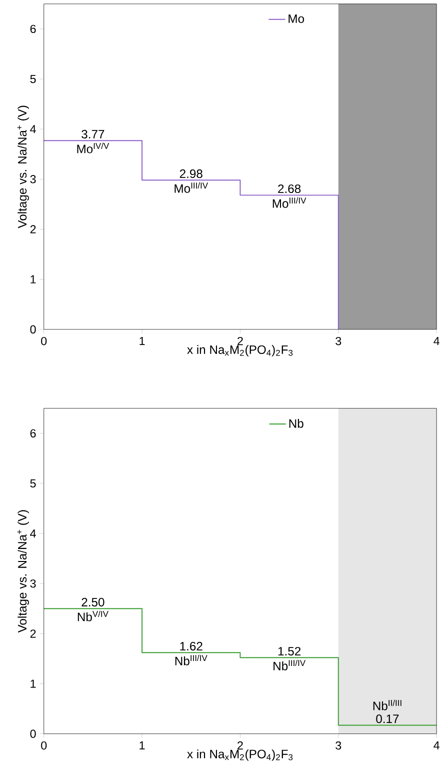 The width and height of the screenshot is (448, 764). What do you see at coordinates (387, 705) in the screenshot?
I see `annotation: Nb$^{II/III}$` at bounding box center [387, 705].